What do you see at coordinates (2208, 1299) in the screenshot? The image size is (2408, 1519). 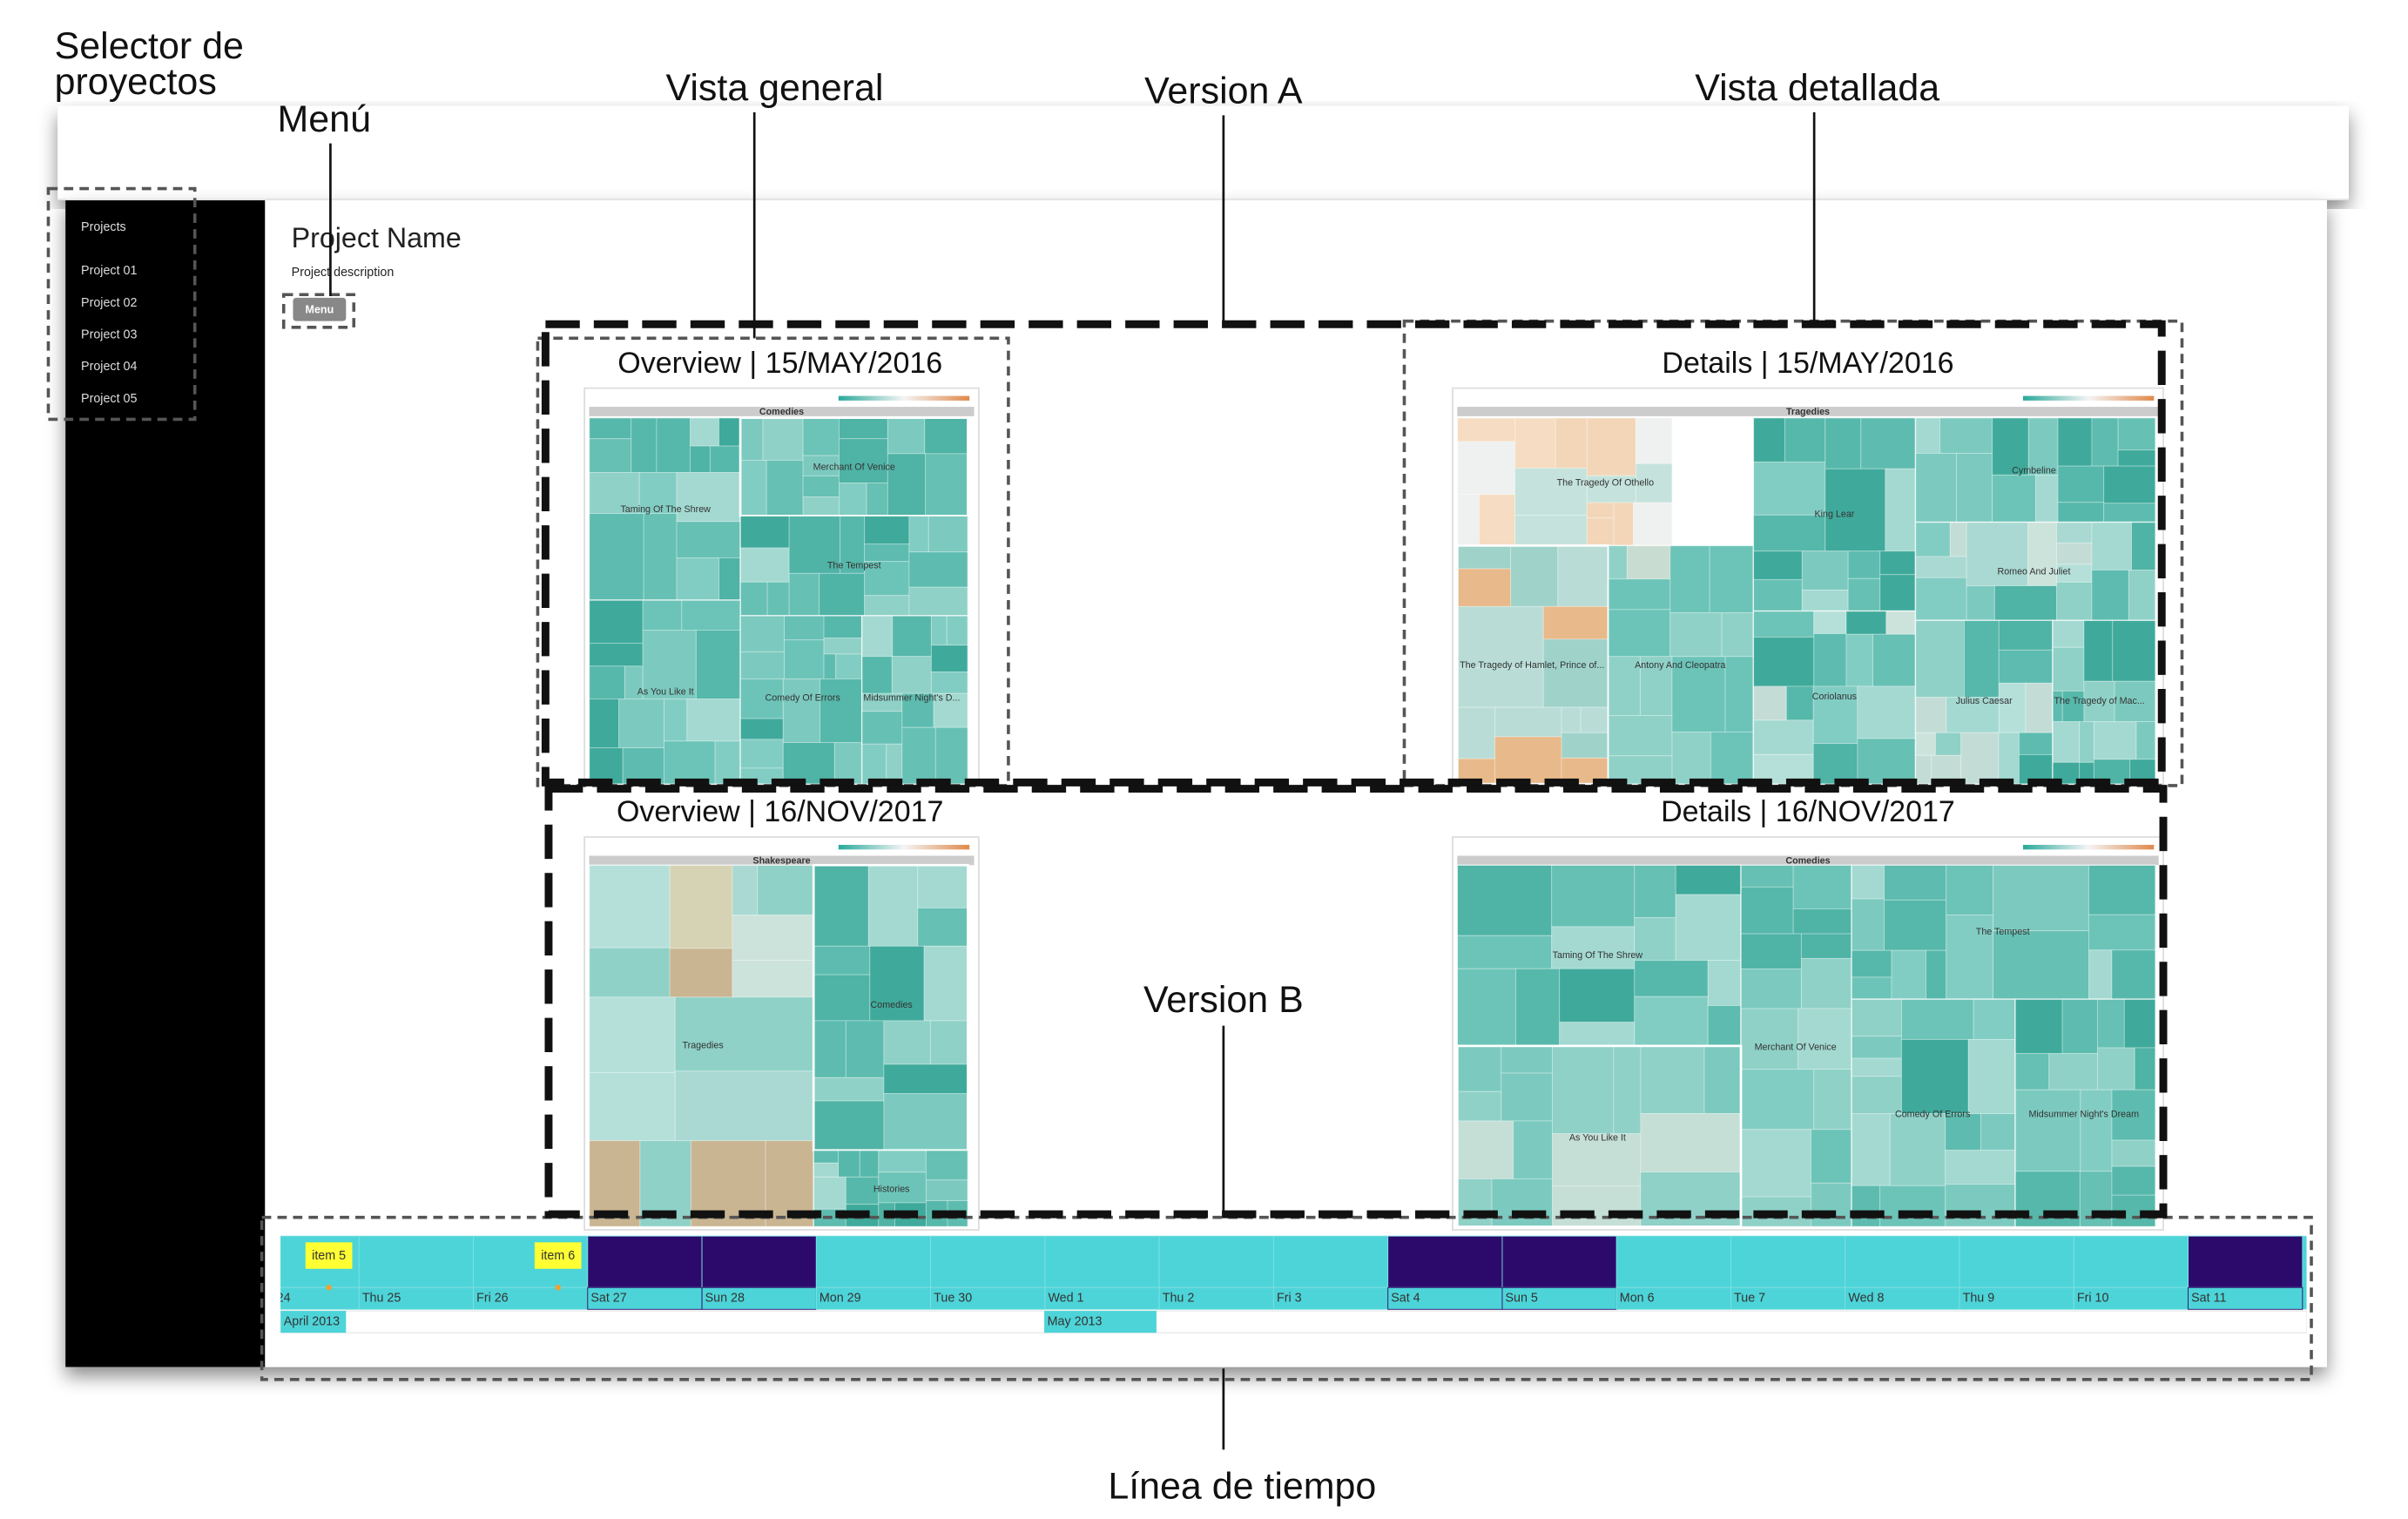 I see `day-label: Sat 11` at bounding box center [2208, 1299].